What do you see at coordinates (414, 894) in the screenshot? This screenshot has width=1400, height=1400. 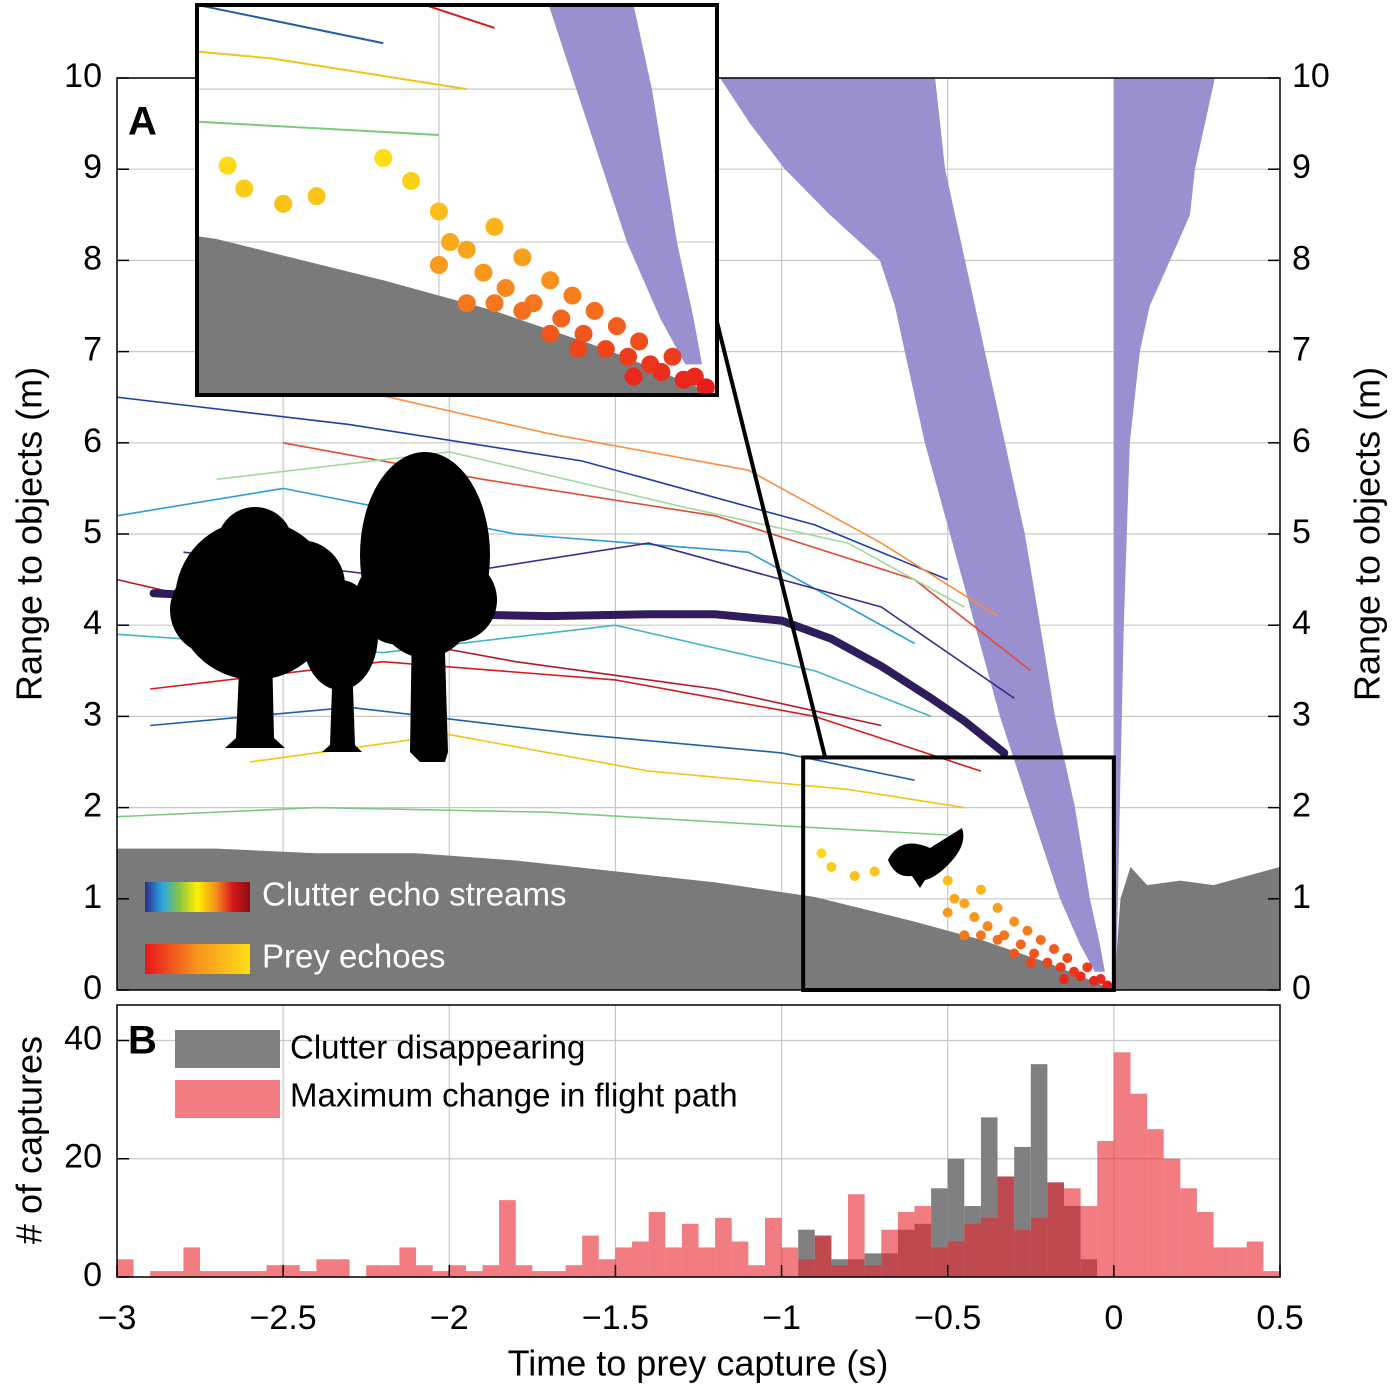 I see `legend-label: Clutter echo streams` at bounding box center [414, 894].